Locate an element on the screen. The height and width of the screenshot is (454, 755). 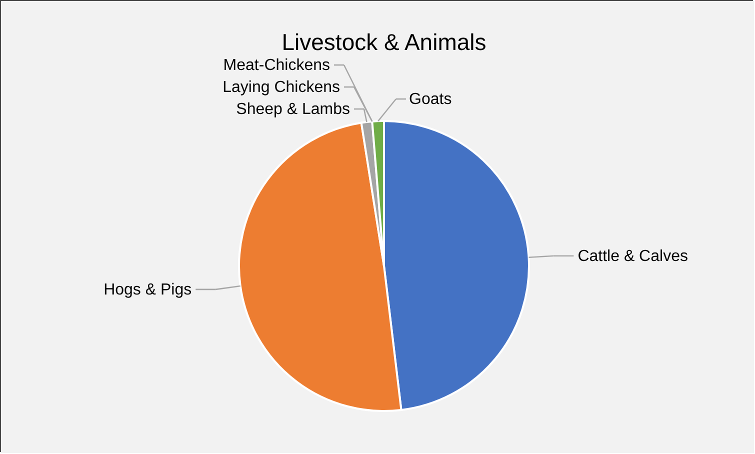
legend-label: Sheep & Lambs is located at coordinates (293, 109).